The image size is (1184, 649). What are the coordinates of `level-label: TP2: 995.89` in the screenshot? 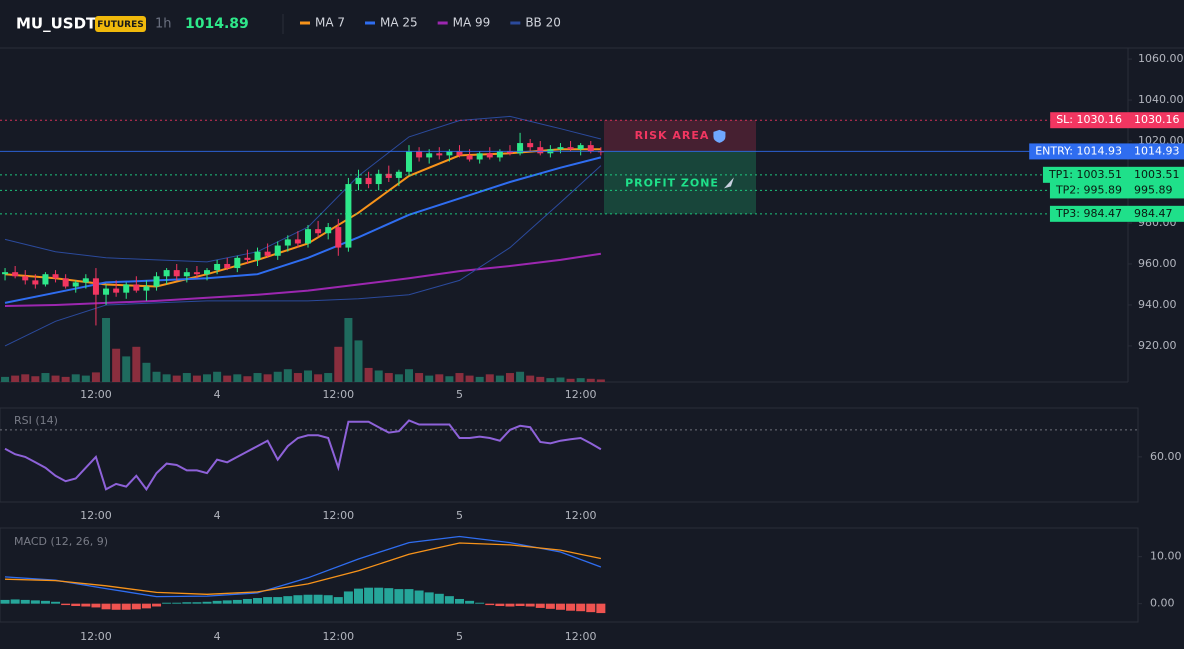 It's located at (1088, 189).